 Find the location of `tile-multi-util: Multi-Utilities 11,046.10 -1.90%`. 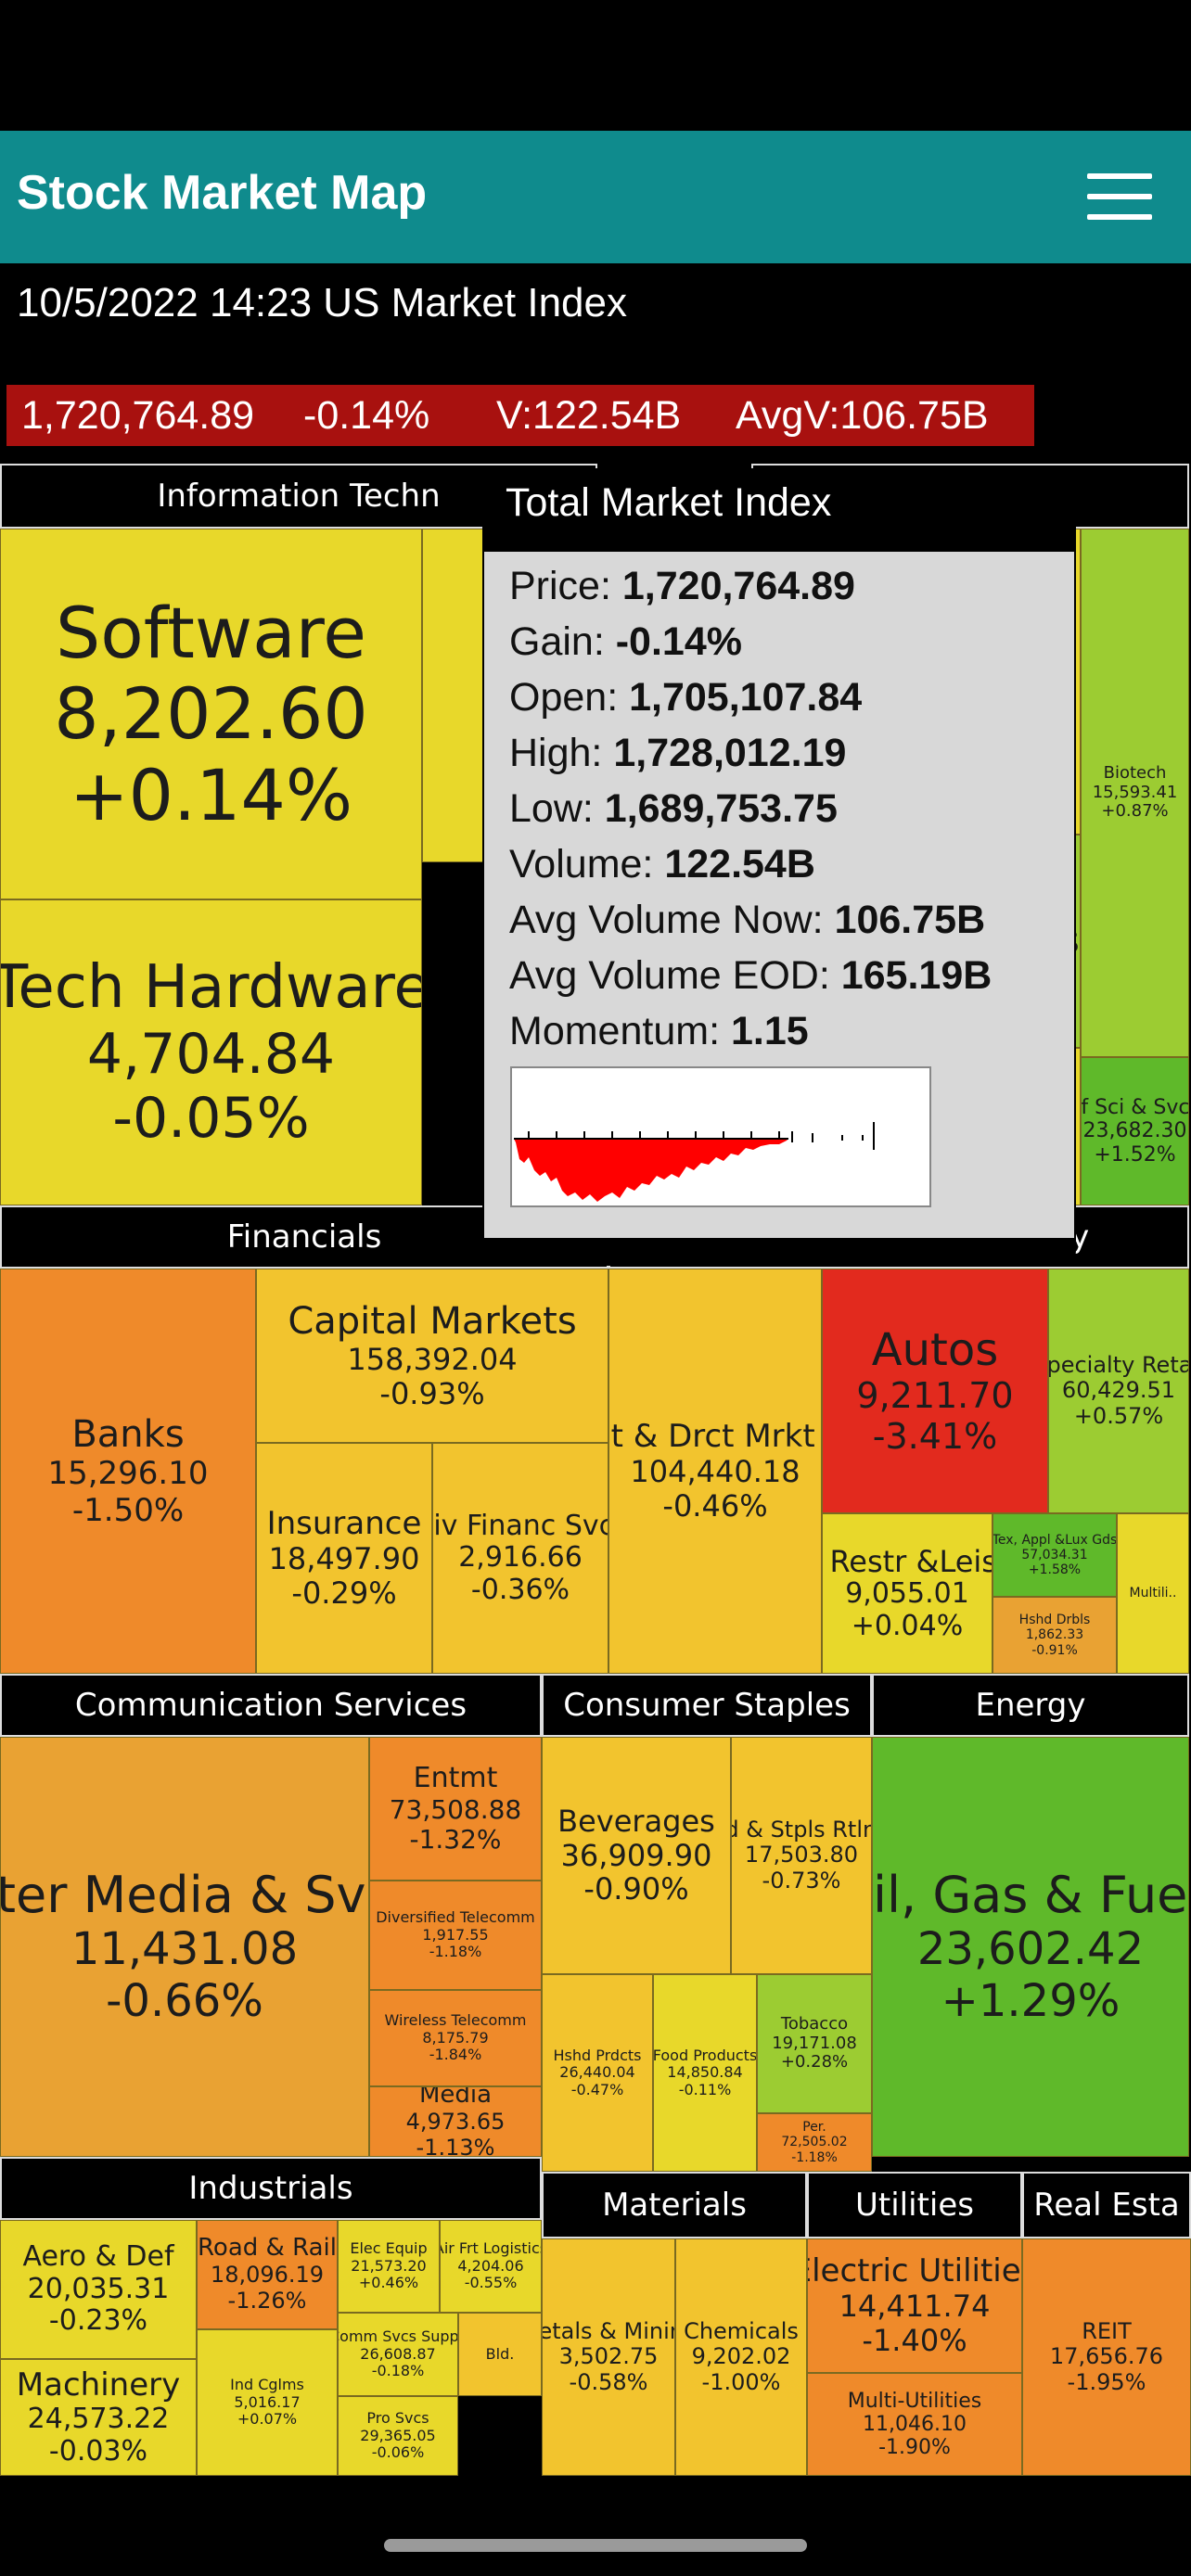

tile-multi-util: Multi-Utilities 11,046.10 -1.90% is located at coordinates (914, 2424).